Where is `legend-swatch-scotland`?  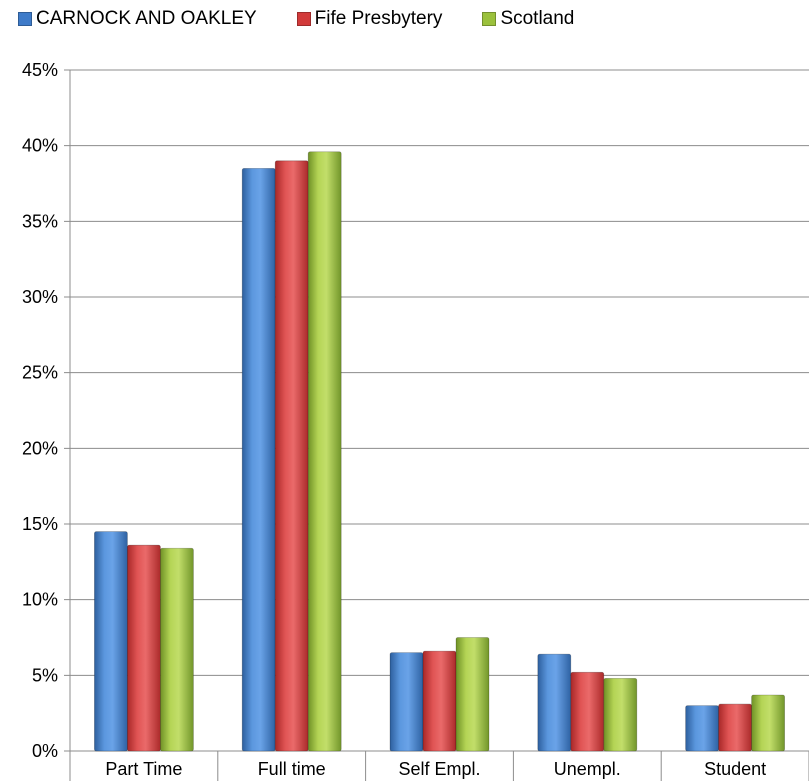 legend-swatch-scotland is located at coordinates (489, 19).